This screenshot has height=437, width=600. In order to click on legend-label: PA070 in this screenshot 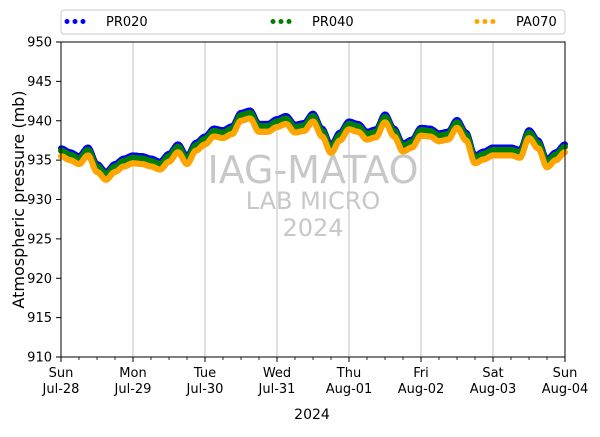, I will do `click(536, 22)`.